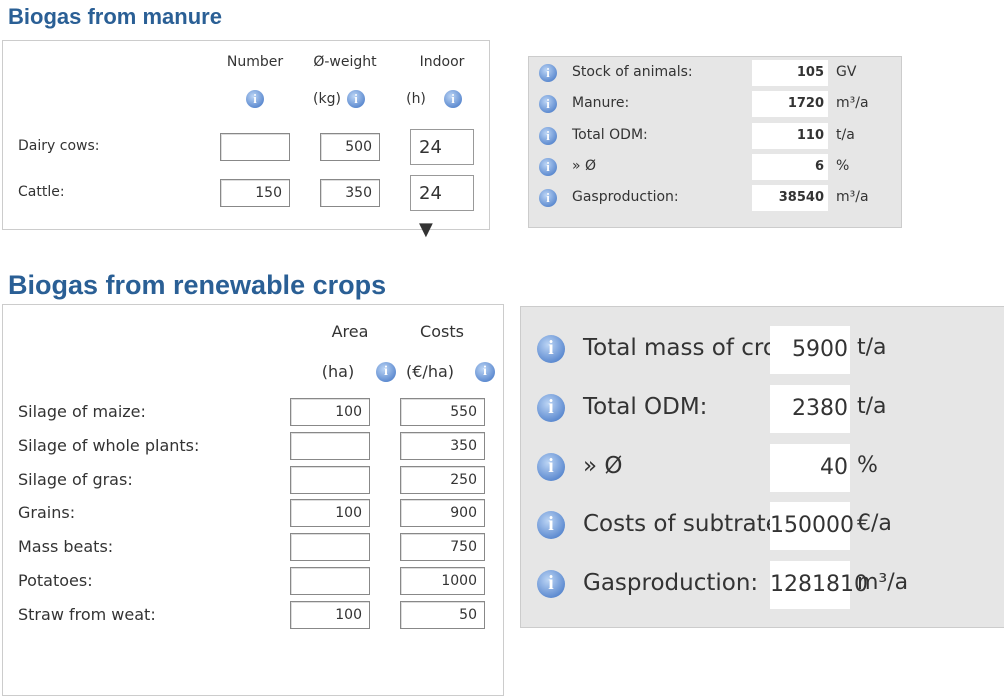 This screenshot has height=696, width=1004. I want to click on row-label: Potatoes:, so click(55, 580).